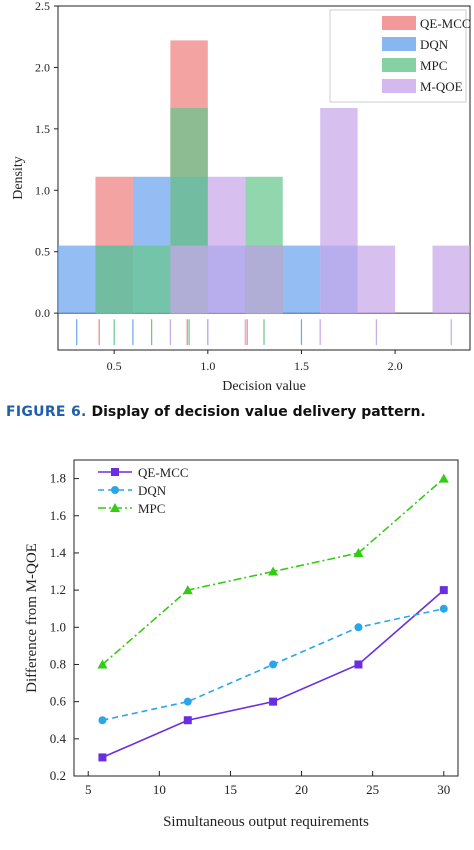 This screenshot has height=850, width=474. Describe the element at coordinates (301, 366) in the screenshot. I see `x-tick-label: 1.5` at that location.